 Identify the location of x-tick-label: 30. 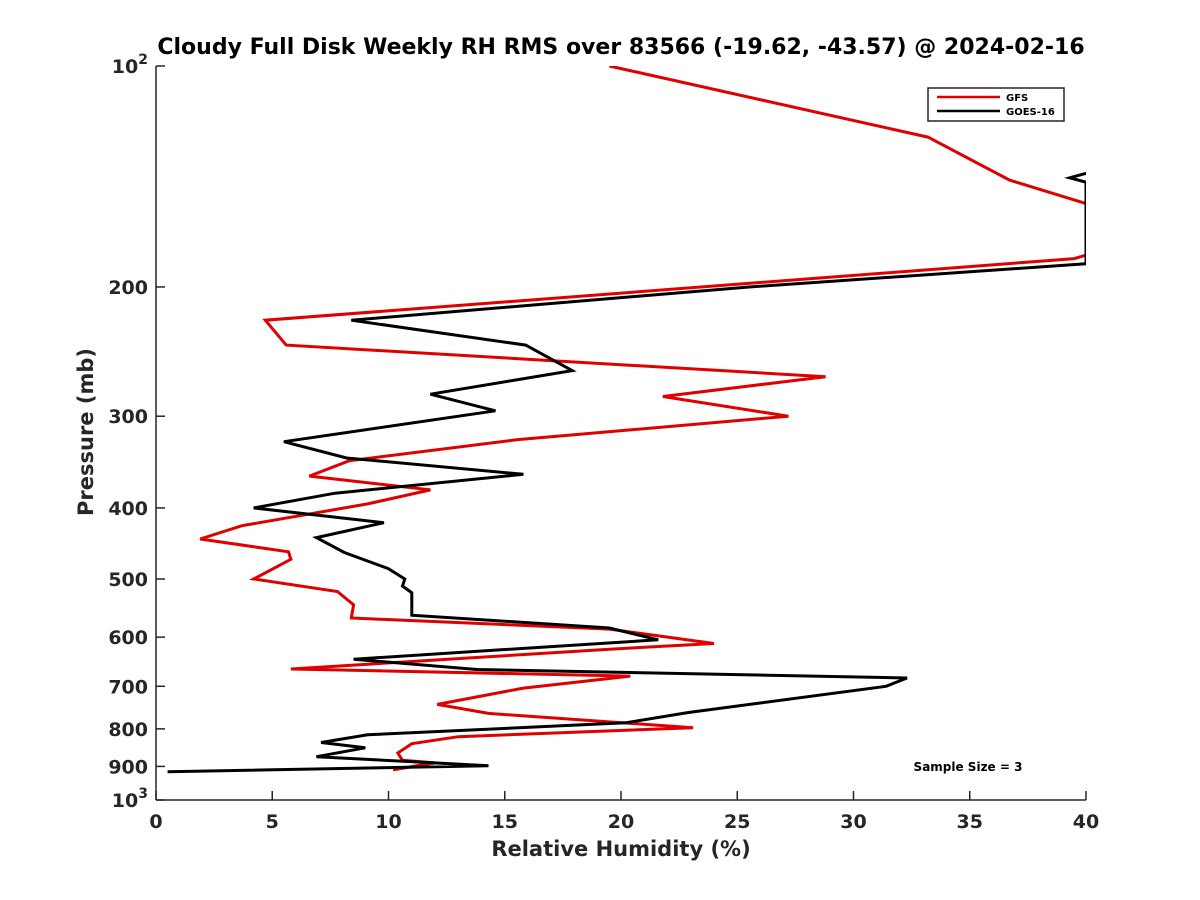
(853, 822).